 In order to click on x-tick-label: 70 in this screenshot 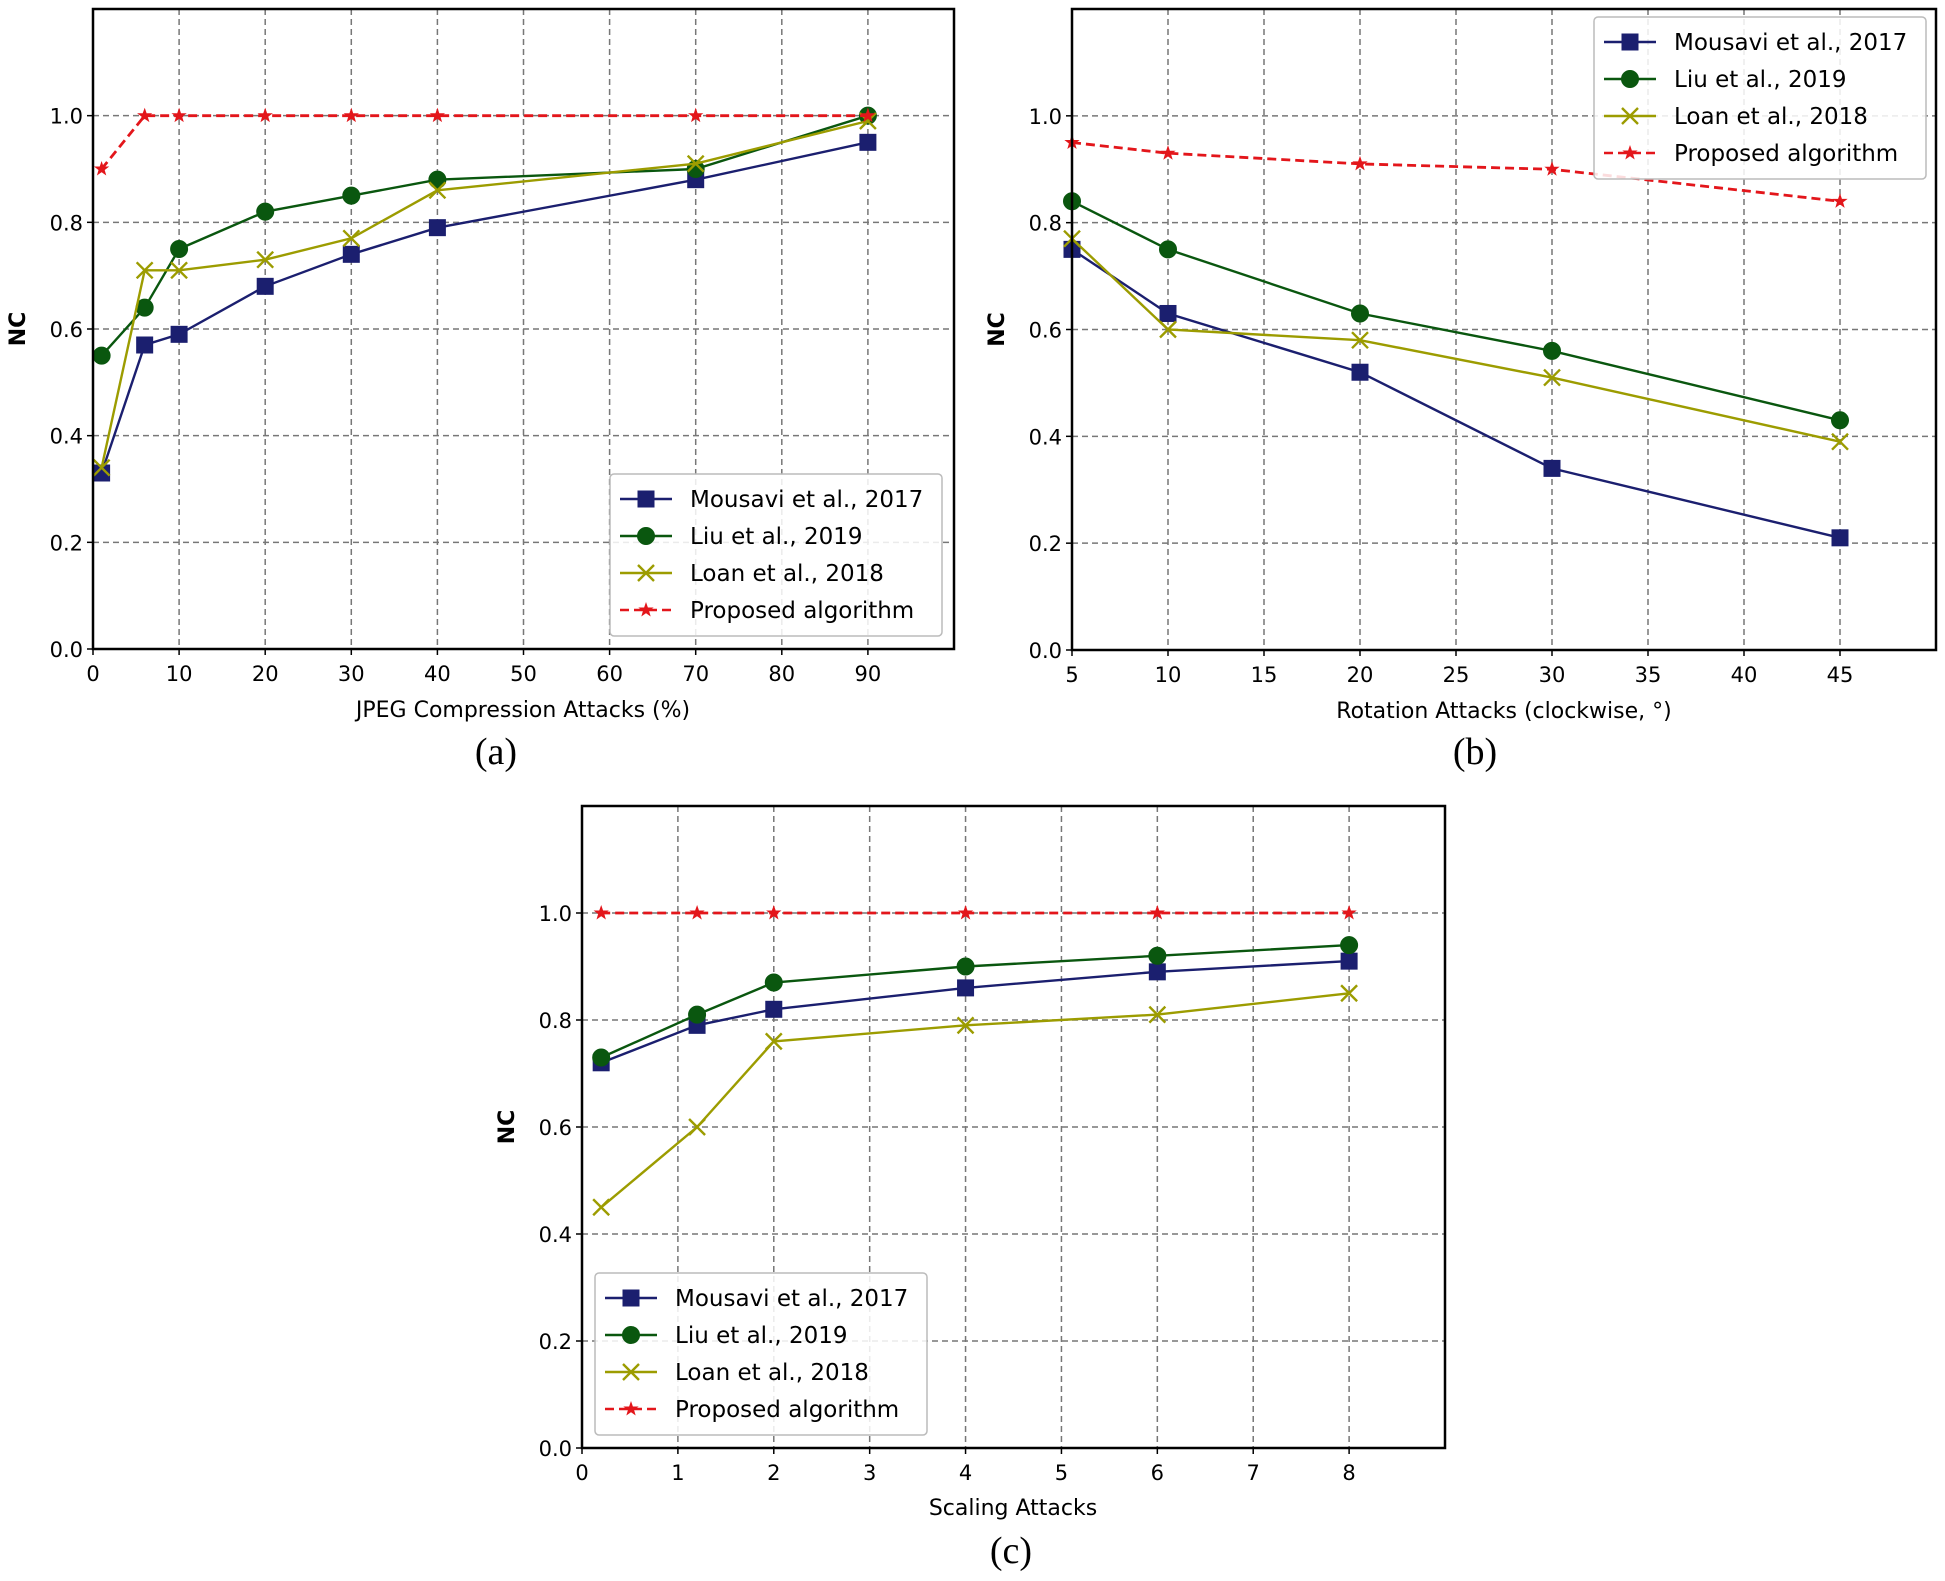, I will do `click(695, 674)`.